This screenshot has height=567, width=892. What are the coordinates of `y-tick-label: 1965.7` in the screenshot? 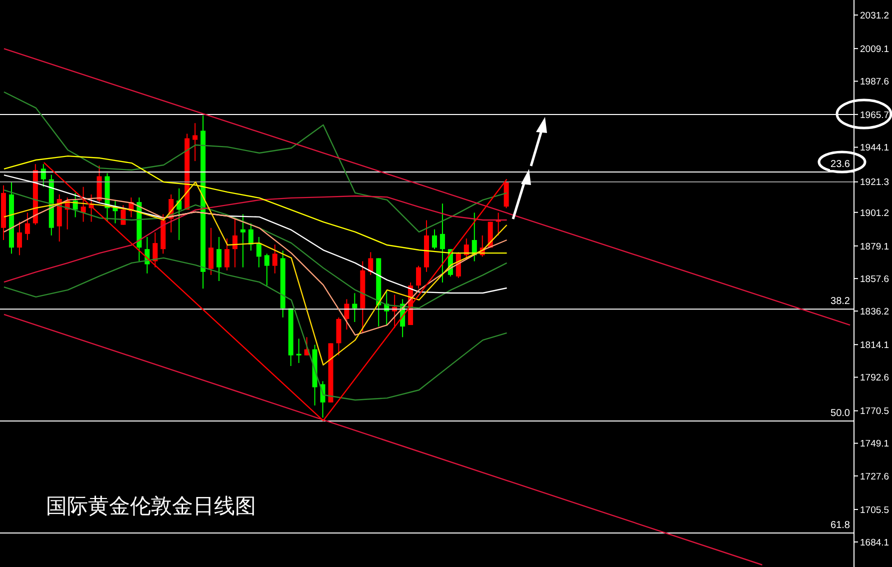 It's located at (875, 115).